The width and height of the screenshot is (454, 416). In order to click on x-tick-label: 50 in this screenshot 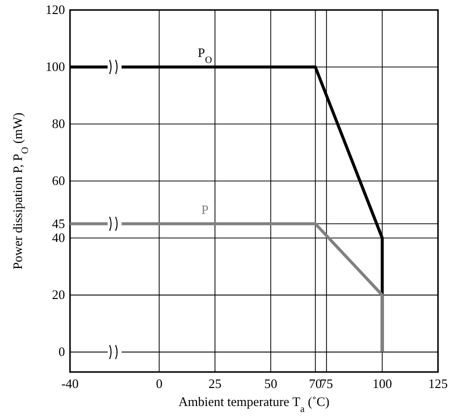, I will do `click(271, 383)`.